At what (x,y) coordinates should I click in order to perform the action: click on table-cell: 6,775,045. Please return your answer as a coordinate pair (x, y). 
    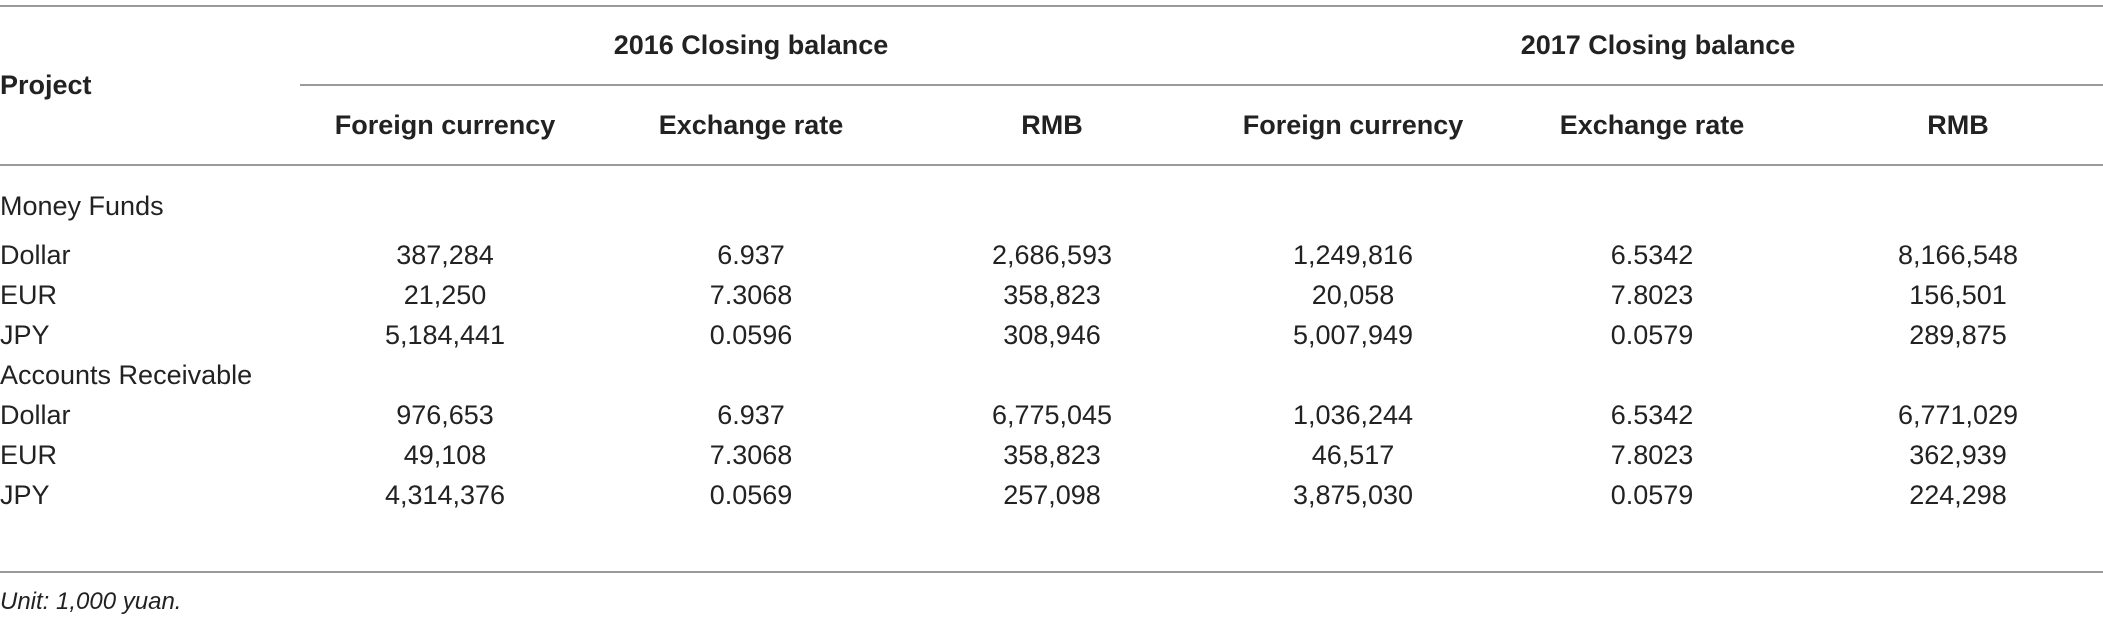
    Looking at the image, I should click on (1052, 415).